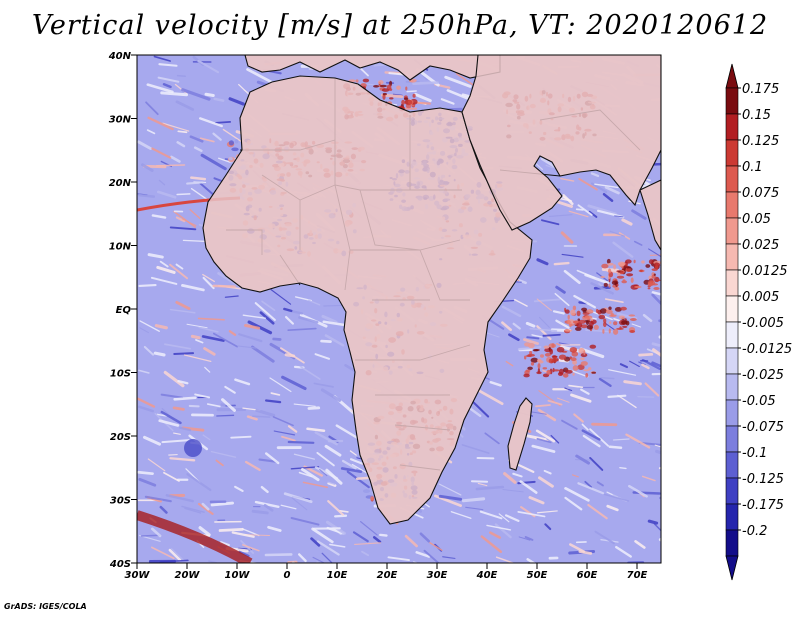  I want to click on latitude-axis: 40N 30N 20N 10N EQ 10S 20S 30S 40S, so click(122, 310).